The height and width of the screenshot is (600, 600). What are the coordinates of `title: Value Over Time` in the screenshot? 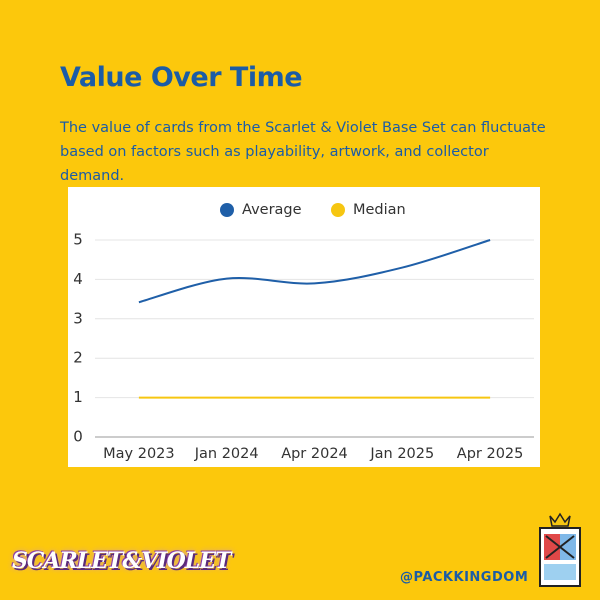 It's located at (181, 77).